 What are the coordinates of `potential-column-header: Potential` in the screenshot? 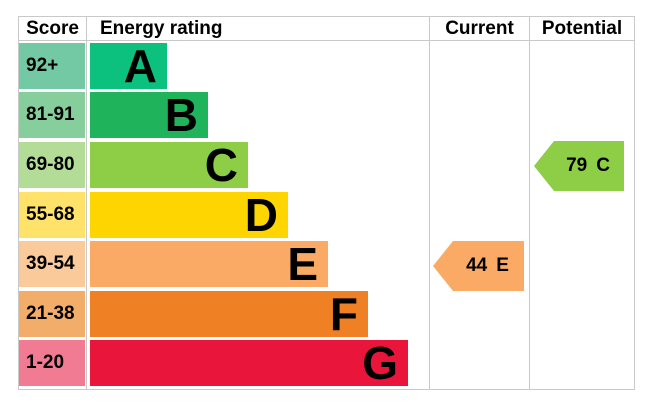 It's located at (582, 28).